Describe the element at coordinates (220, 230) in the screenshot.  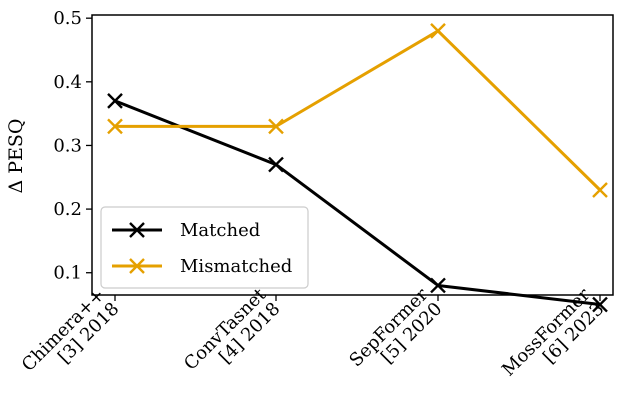
I see `legend-label: Matched` at that location.